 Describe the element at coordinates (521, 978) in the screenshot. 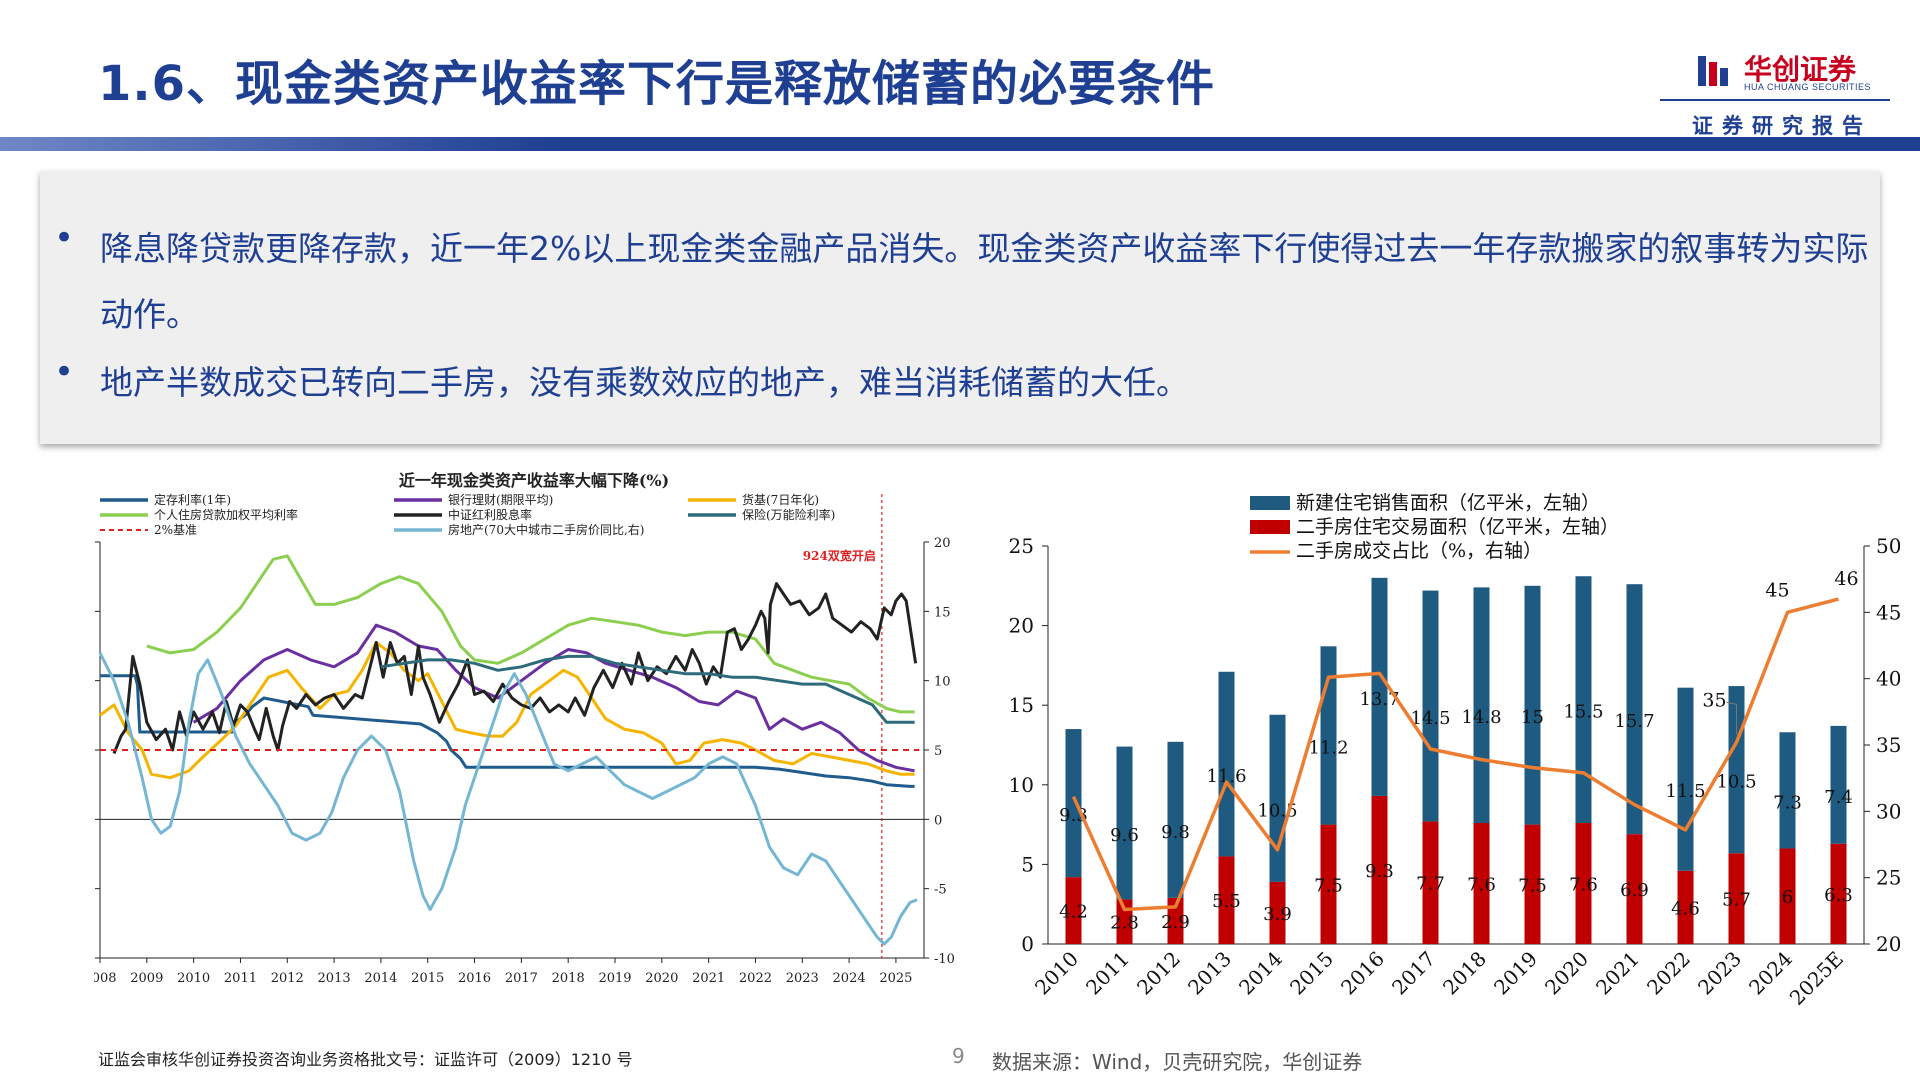

I see `x-tick-label: 2017` at that location.